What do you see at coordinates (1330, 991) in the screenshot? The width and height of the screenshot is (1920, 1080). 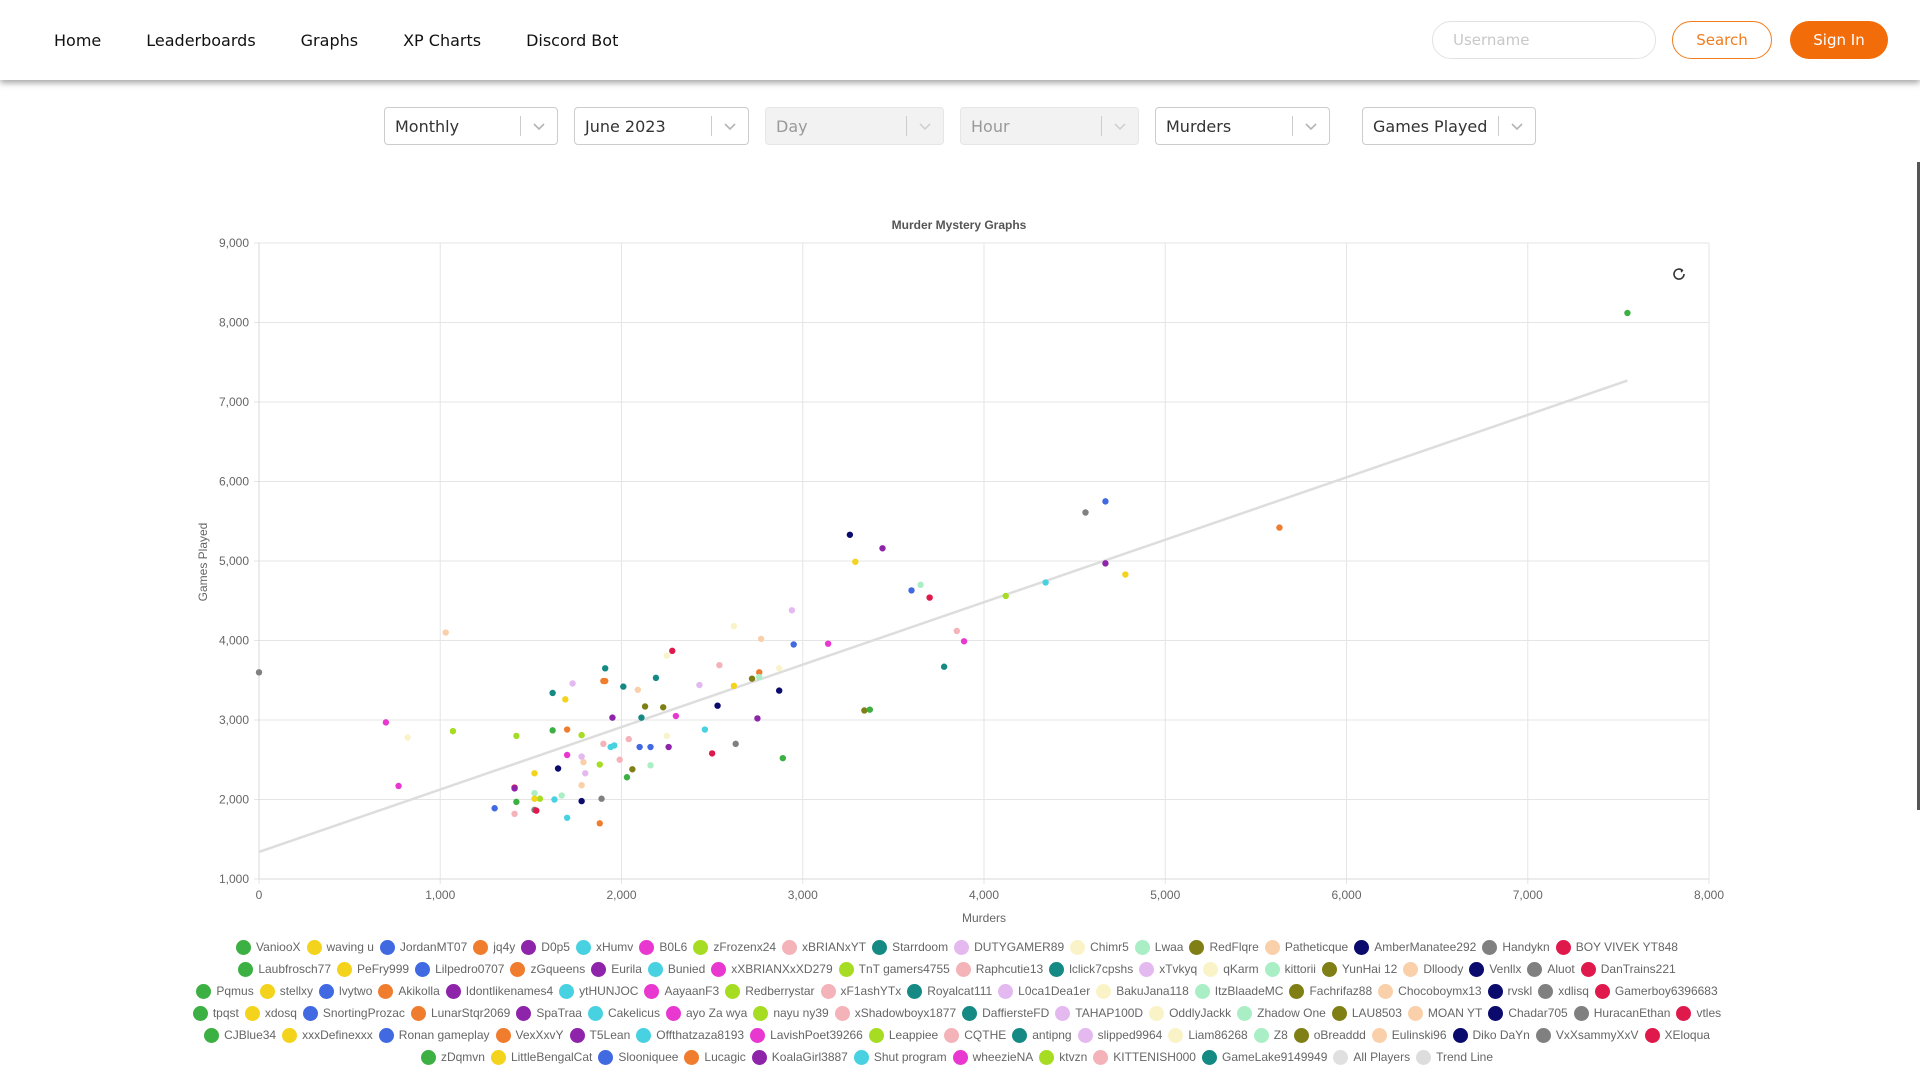 I see `legend-item: Fachrifaz88` at bounding box center [1330, 991].